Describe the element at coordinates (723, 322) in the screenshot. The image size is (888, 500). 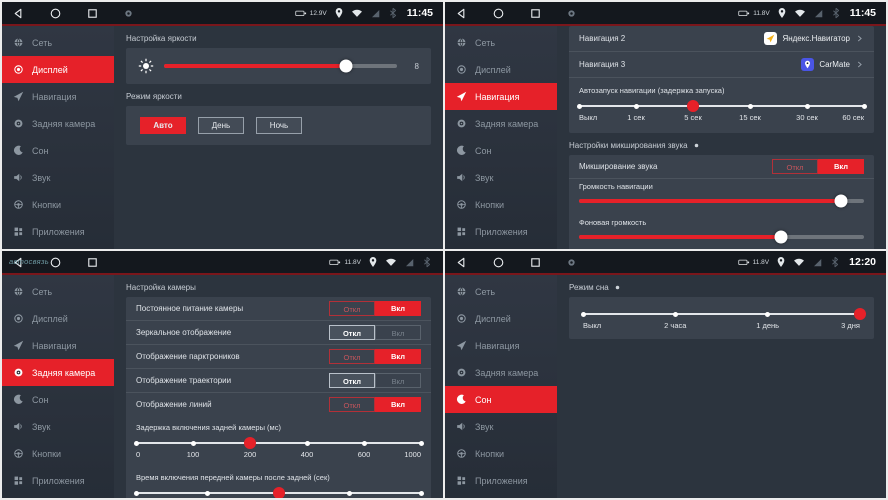
I see `sleep-mode-slider: Выкл 2 часа 1 день 3 дня` at that location.